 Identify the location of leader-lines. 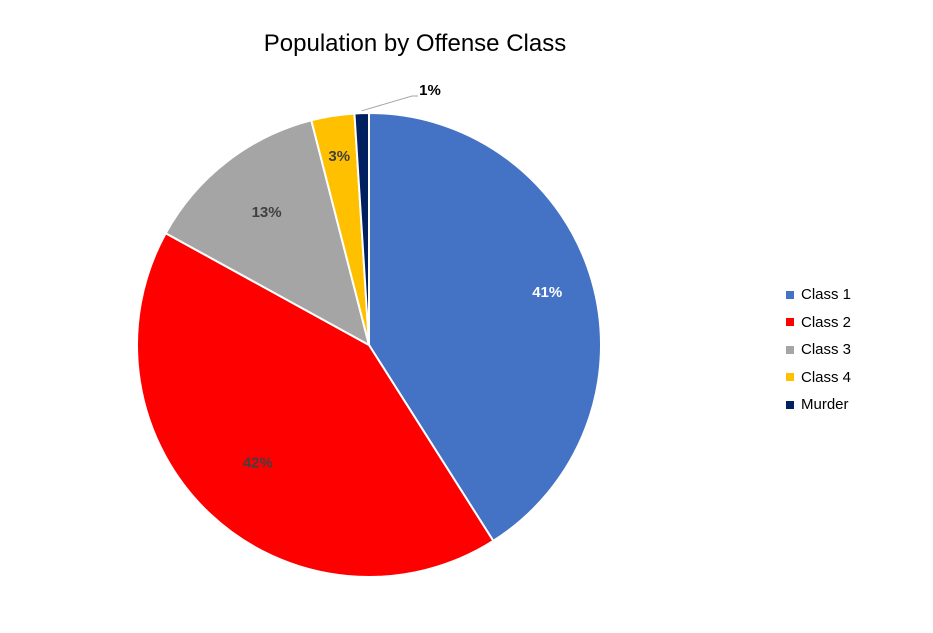
(389, 103).